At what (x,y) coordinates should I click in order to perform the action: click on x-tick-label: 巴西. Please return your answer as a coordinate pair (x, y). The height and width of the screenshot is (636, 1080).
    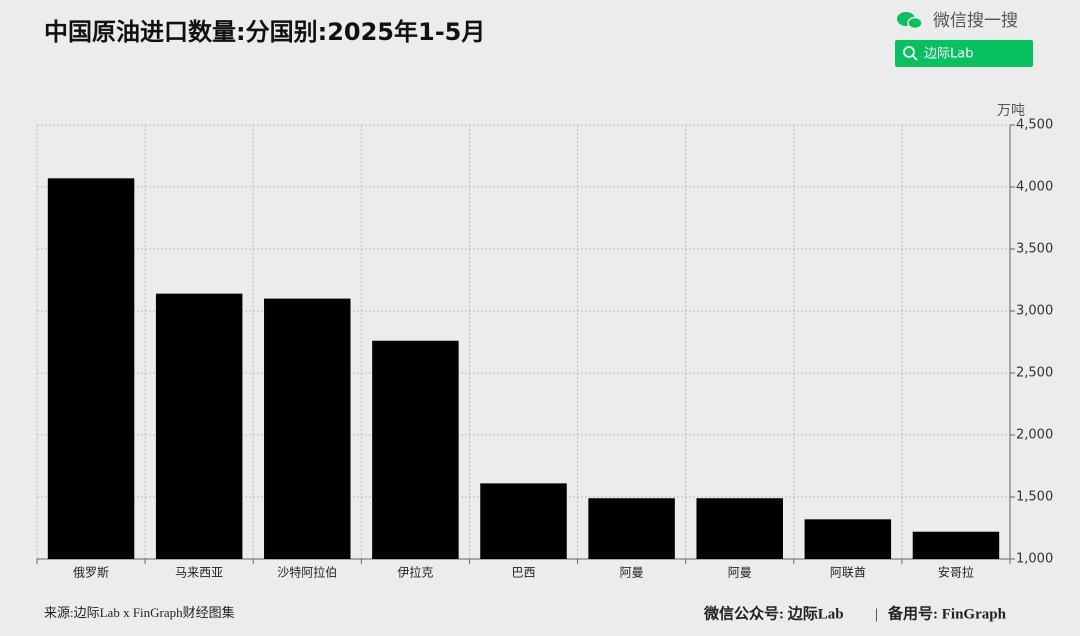
    Looking at the image, I should click on (523, 573).